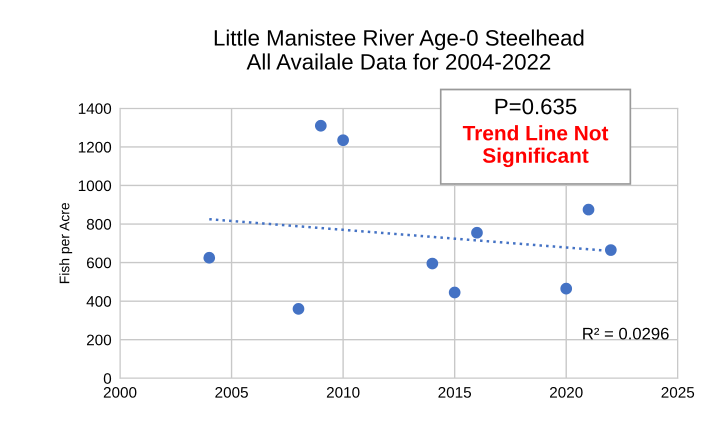 This screenshot has width=706, height=425. What do you see at coordinates (399, 49) in the screenshot?
I see `chart-title: Little Manistee River Age-0 Steelhead All Availale Data for 2004-2022` at bounding box center [399, 49].